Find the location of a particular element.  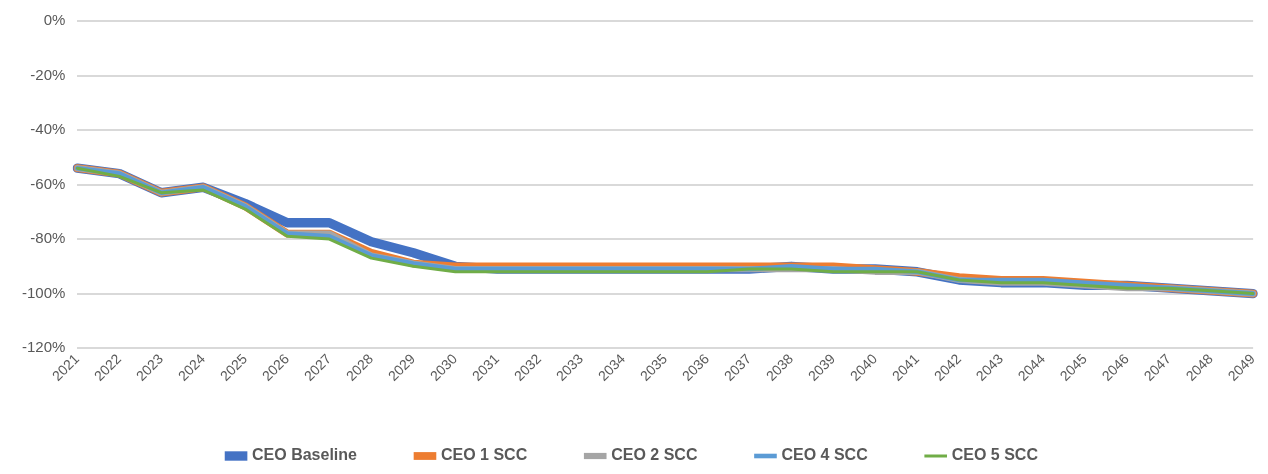

legend-label: CEO 5 SCC is located at coordinates (995, 455).